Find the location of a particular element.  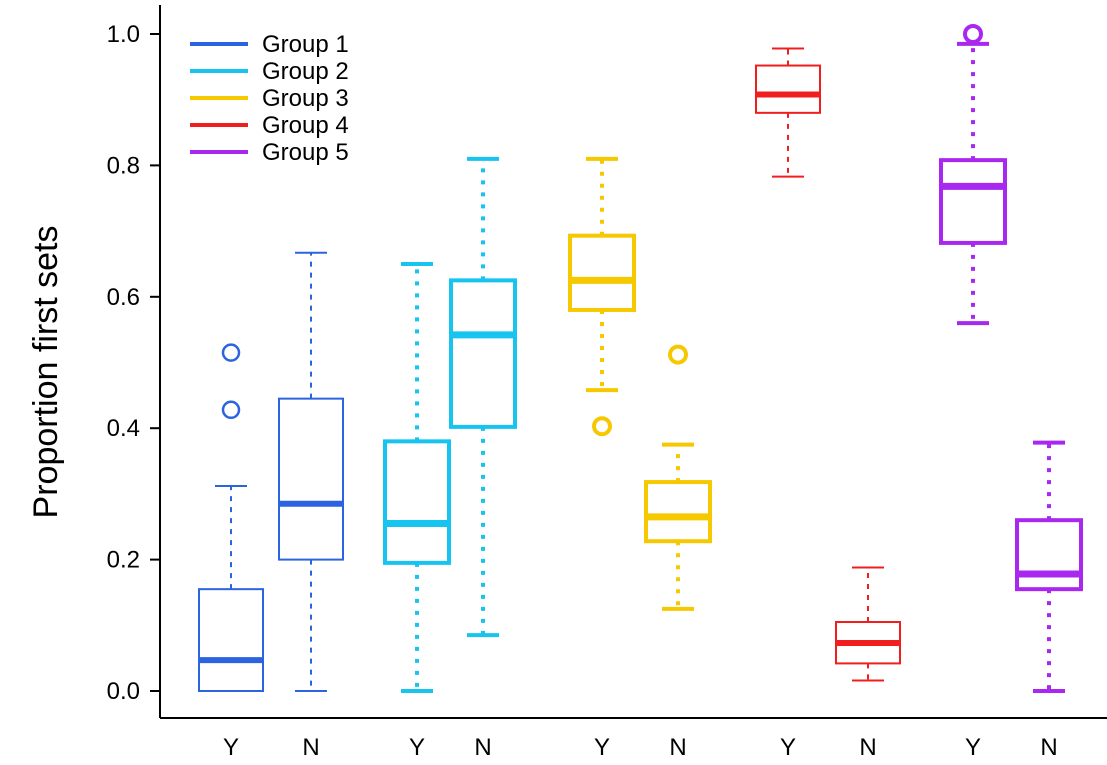

y-axis-title: Proportion first sets is located at coordinates (46, 372).